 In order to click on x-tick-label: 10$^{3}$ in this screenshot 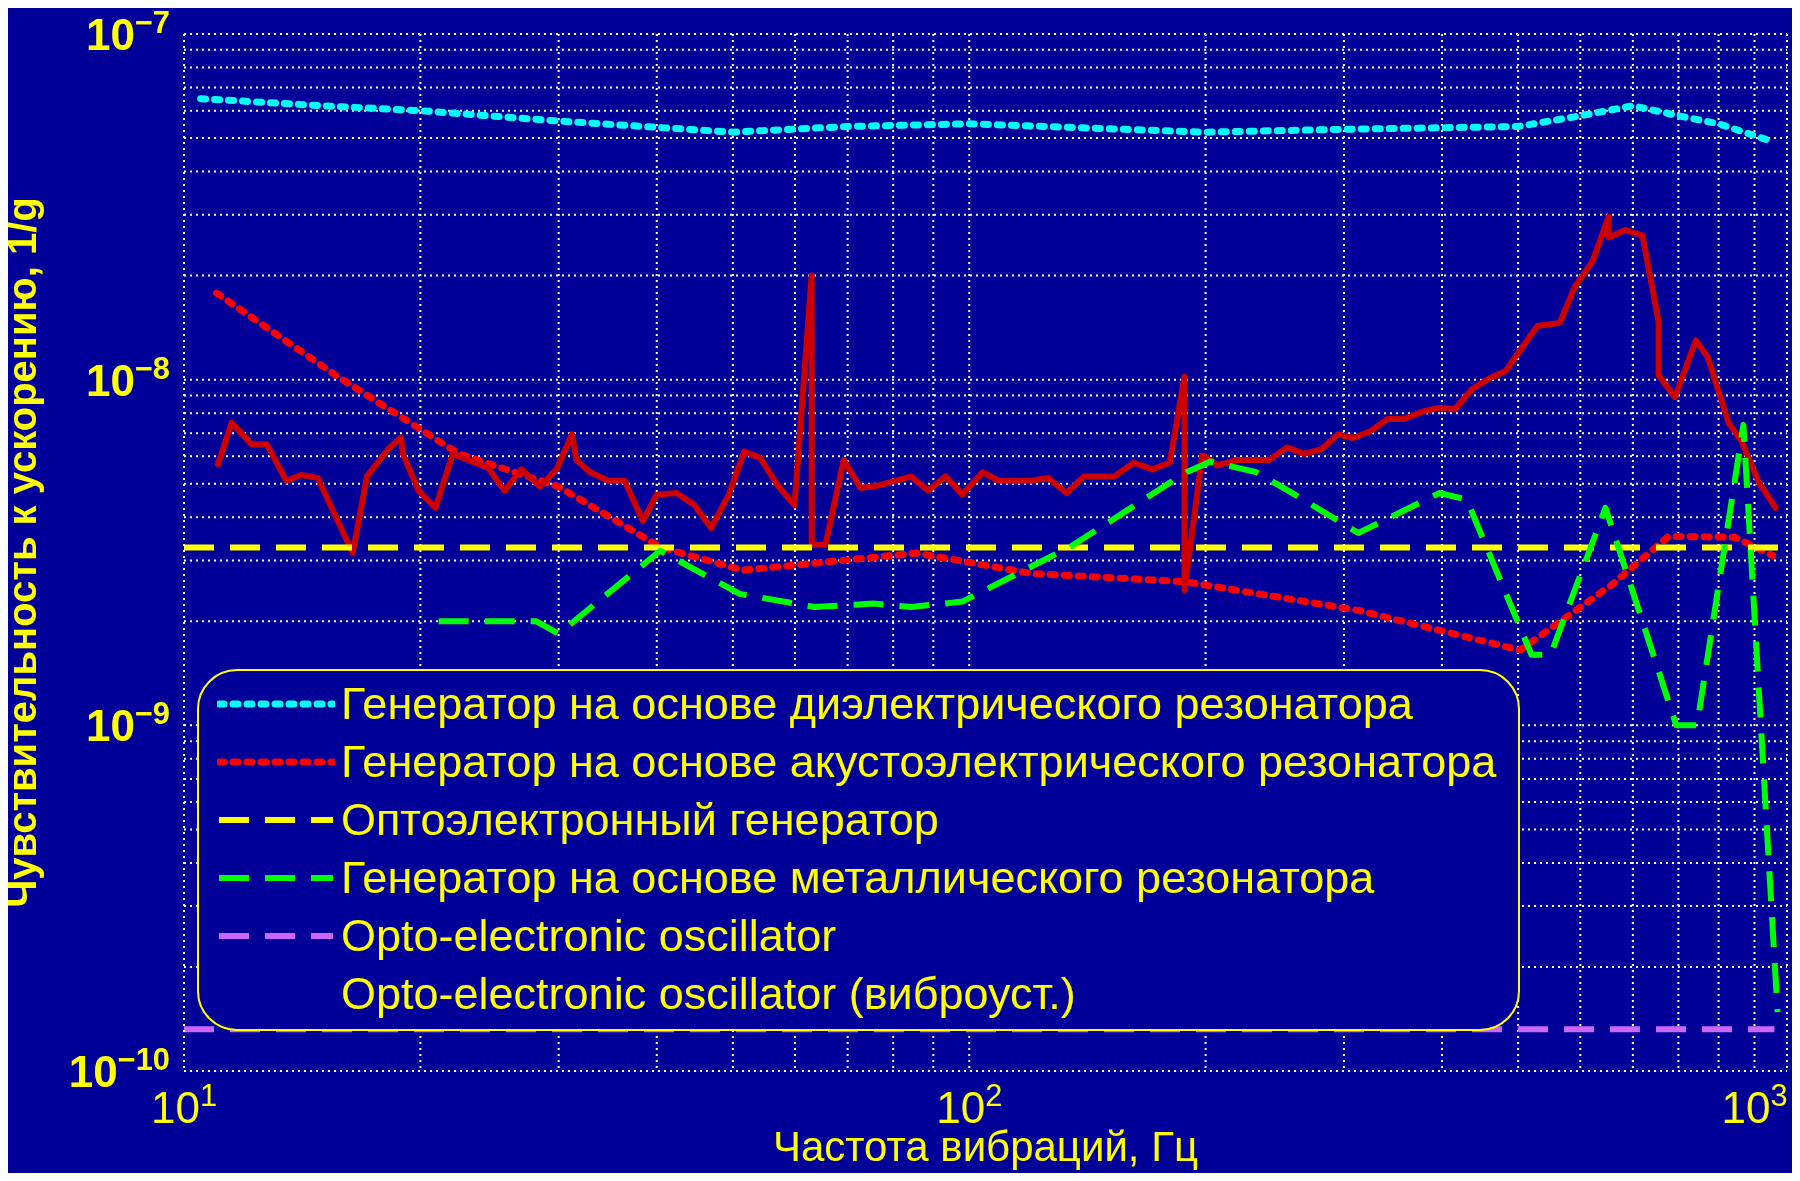, I will do `click(1754, 1104)`.